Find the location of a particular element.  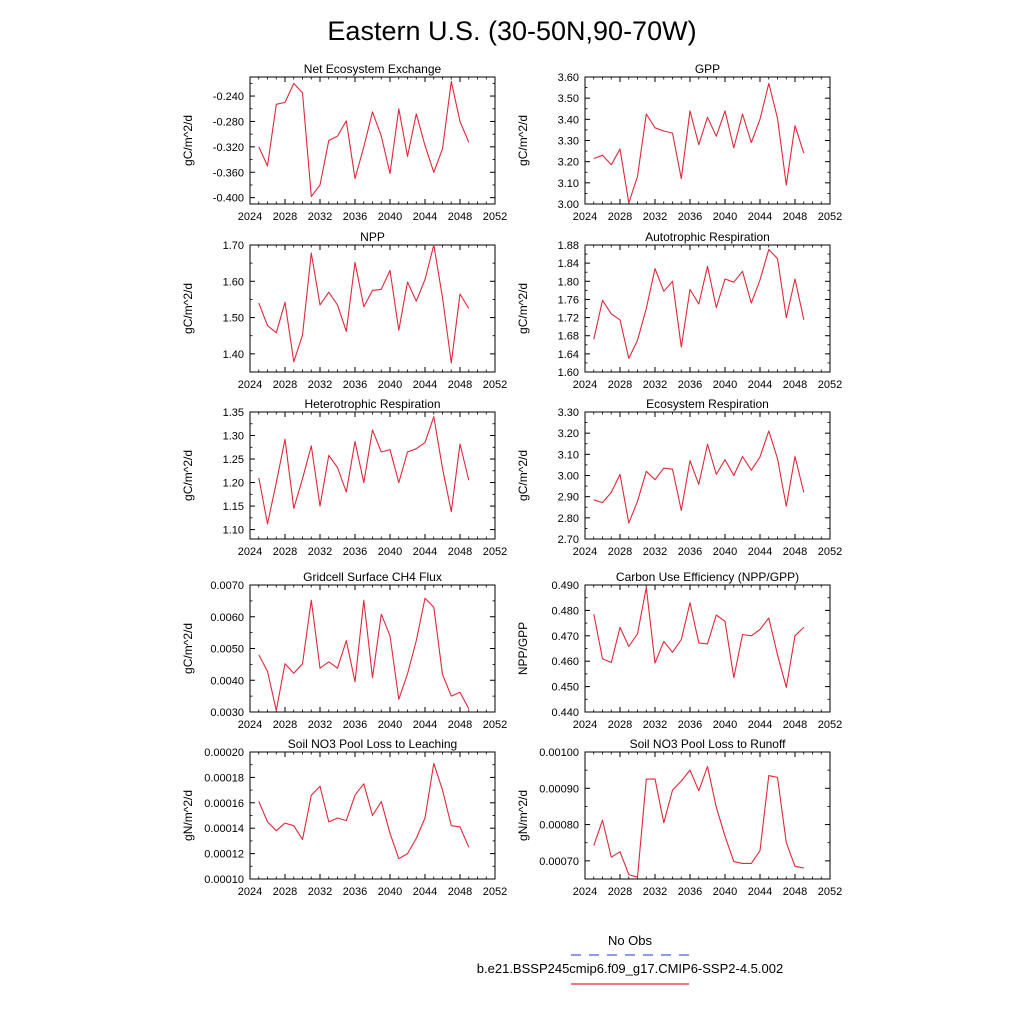

panel-title: Net Ecosystem Exchange is located at coordinates (373, 69).